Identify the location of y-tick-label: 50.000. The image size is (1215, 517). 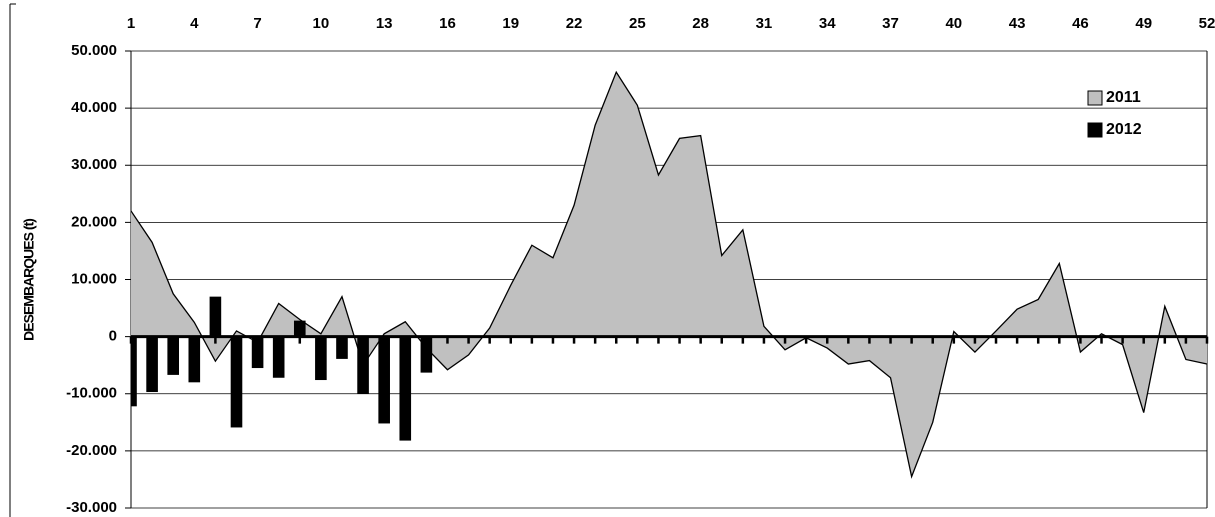
(94, 50).